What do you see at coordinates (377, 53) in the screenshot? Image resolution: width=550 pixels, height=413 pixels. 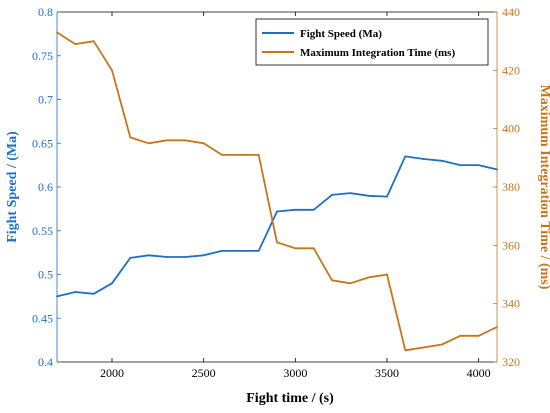 I see `legend-label: Maximum Integration Time (ms)` at bounding box center [377, 53].